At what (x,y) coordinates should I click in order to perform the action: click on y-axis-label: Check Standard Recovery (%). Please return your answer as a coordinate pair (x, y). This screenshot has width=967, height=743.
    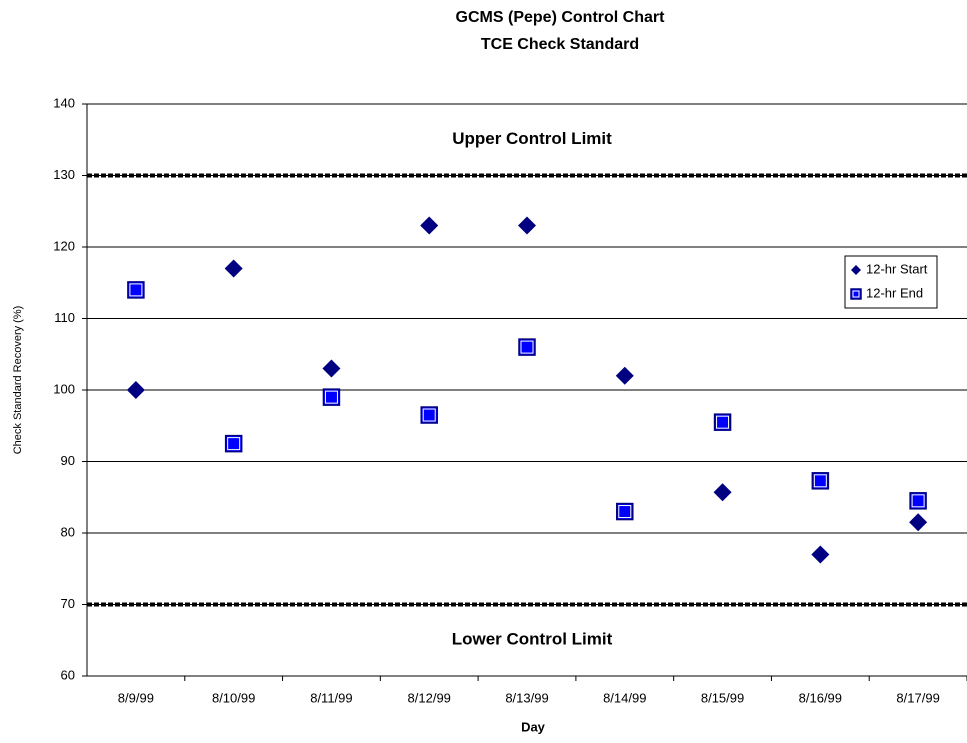
    Looking at the image, I should click on (18, 380).